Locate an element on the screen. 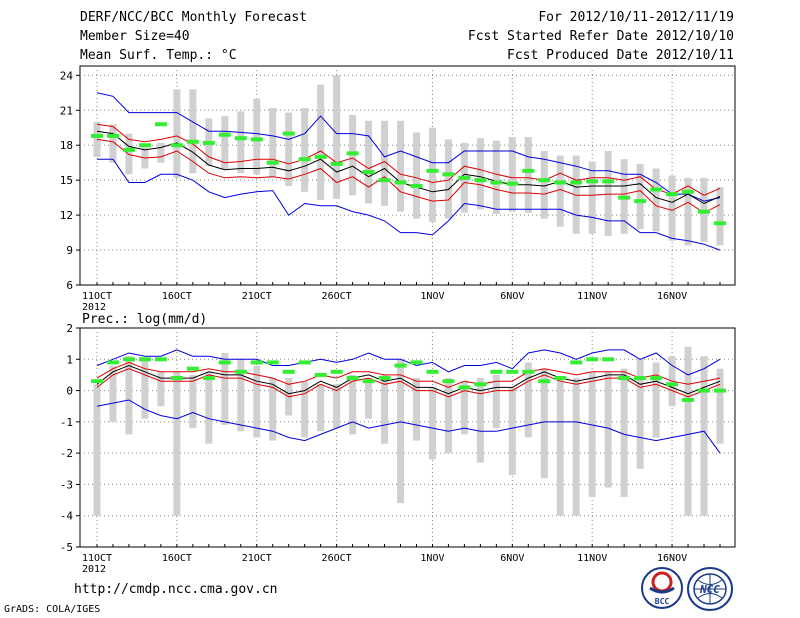  series-mean-line is located at coordinates (408, 167).